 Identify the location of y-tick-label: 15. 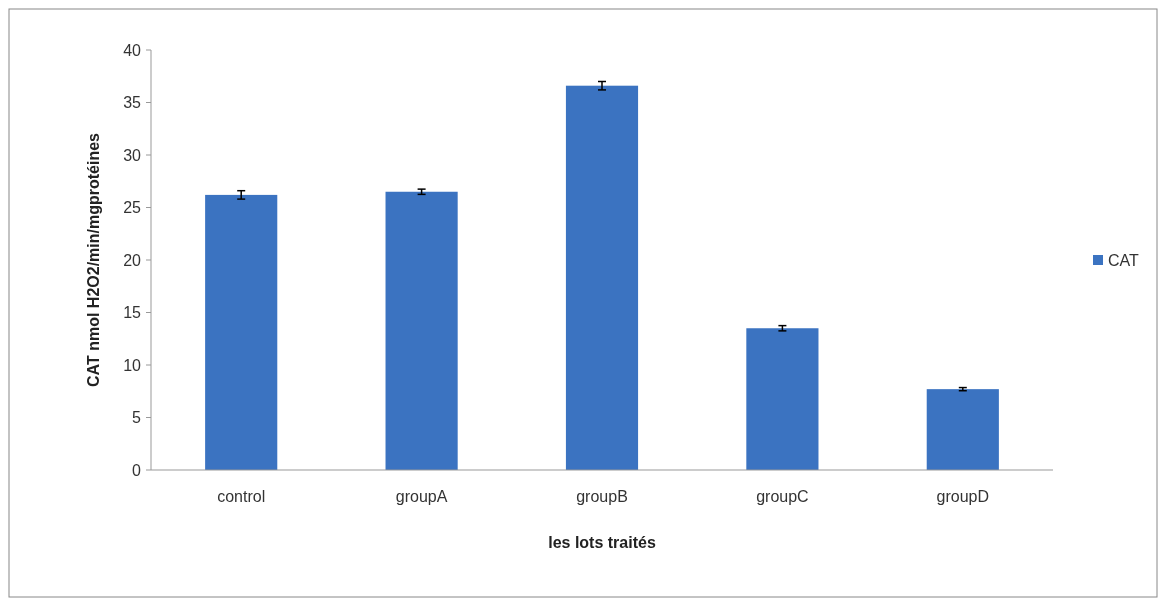
(132, 313).